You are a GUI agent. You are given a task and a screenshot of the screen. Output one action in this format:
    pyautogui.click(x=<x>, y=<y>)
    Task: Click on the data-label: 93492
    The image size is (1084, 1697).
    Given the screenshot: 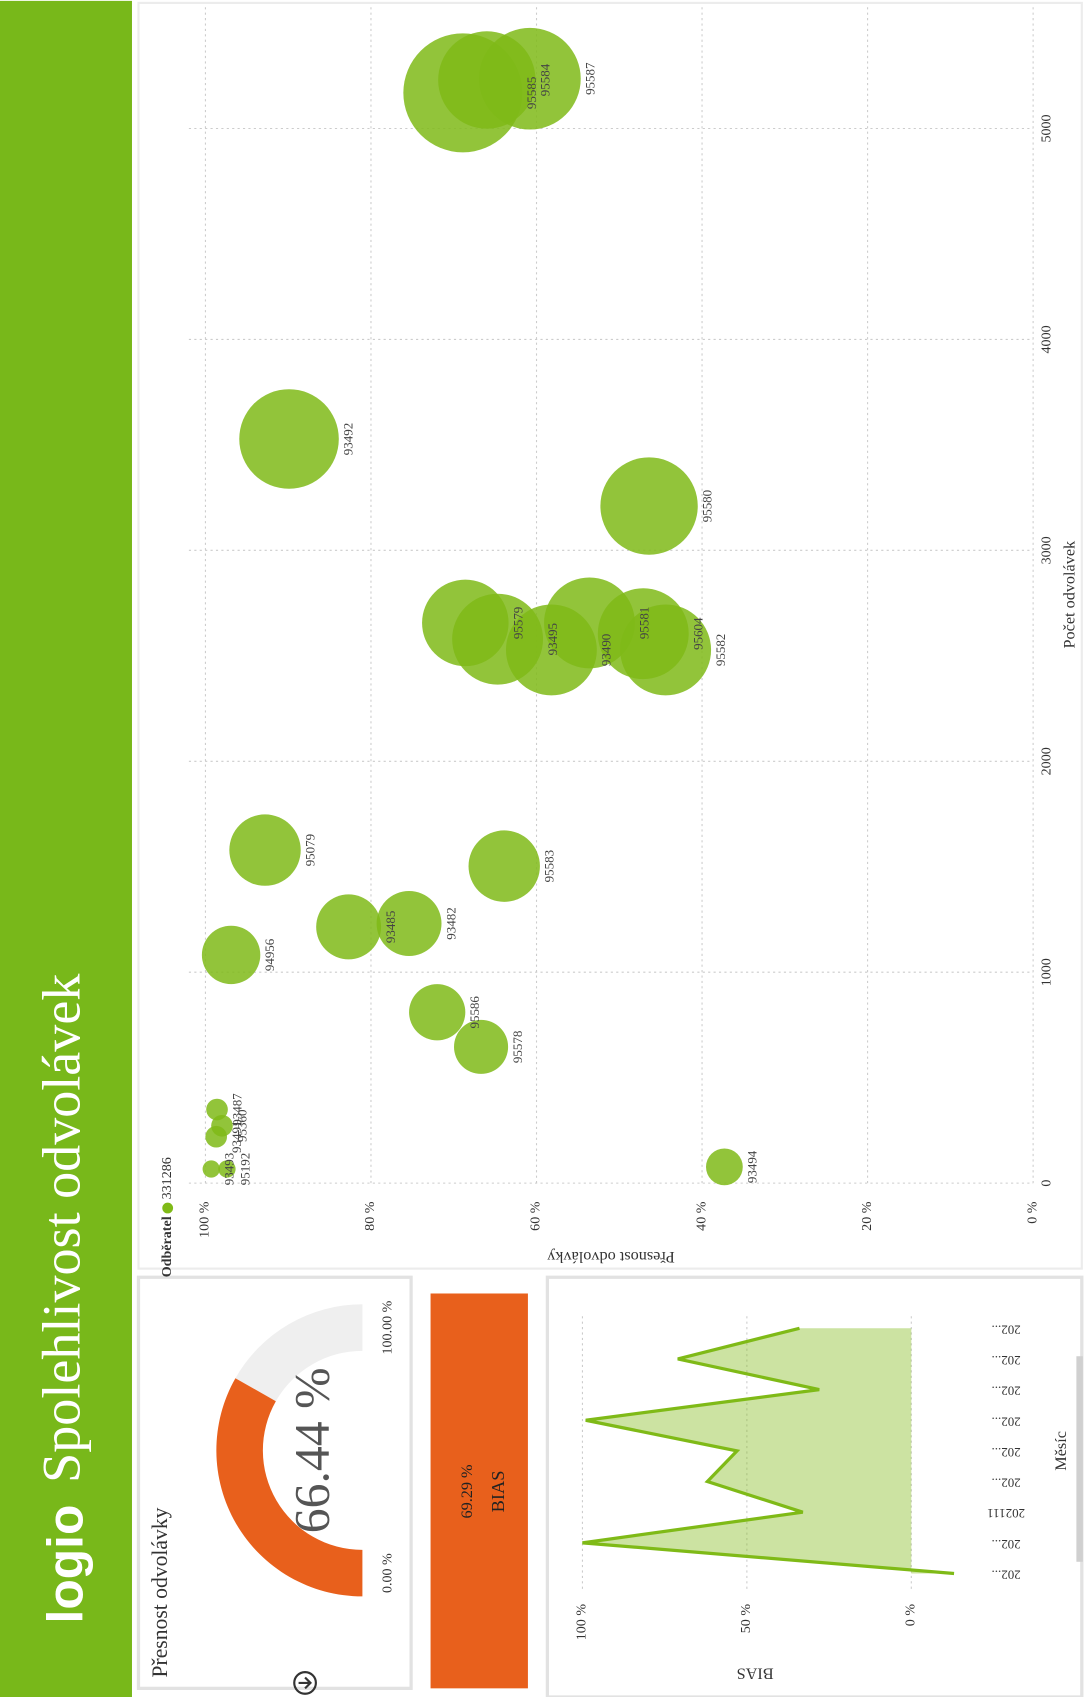 What is the action you would take?
    pyautogui.click(x=348, y=439)
    